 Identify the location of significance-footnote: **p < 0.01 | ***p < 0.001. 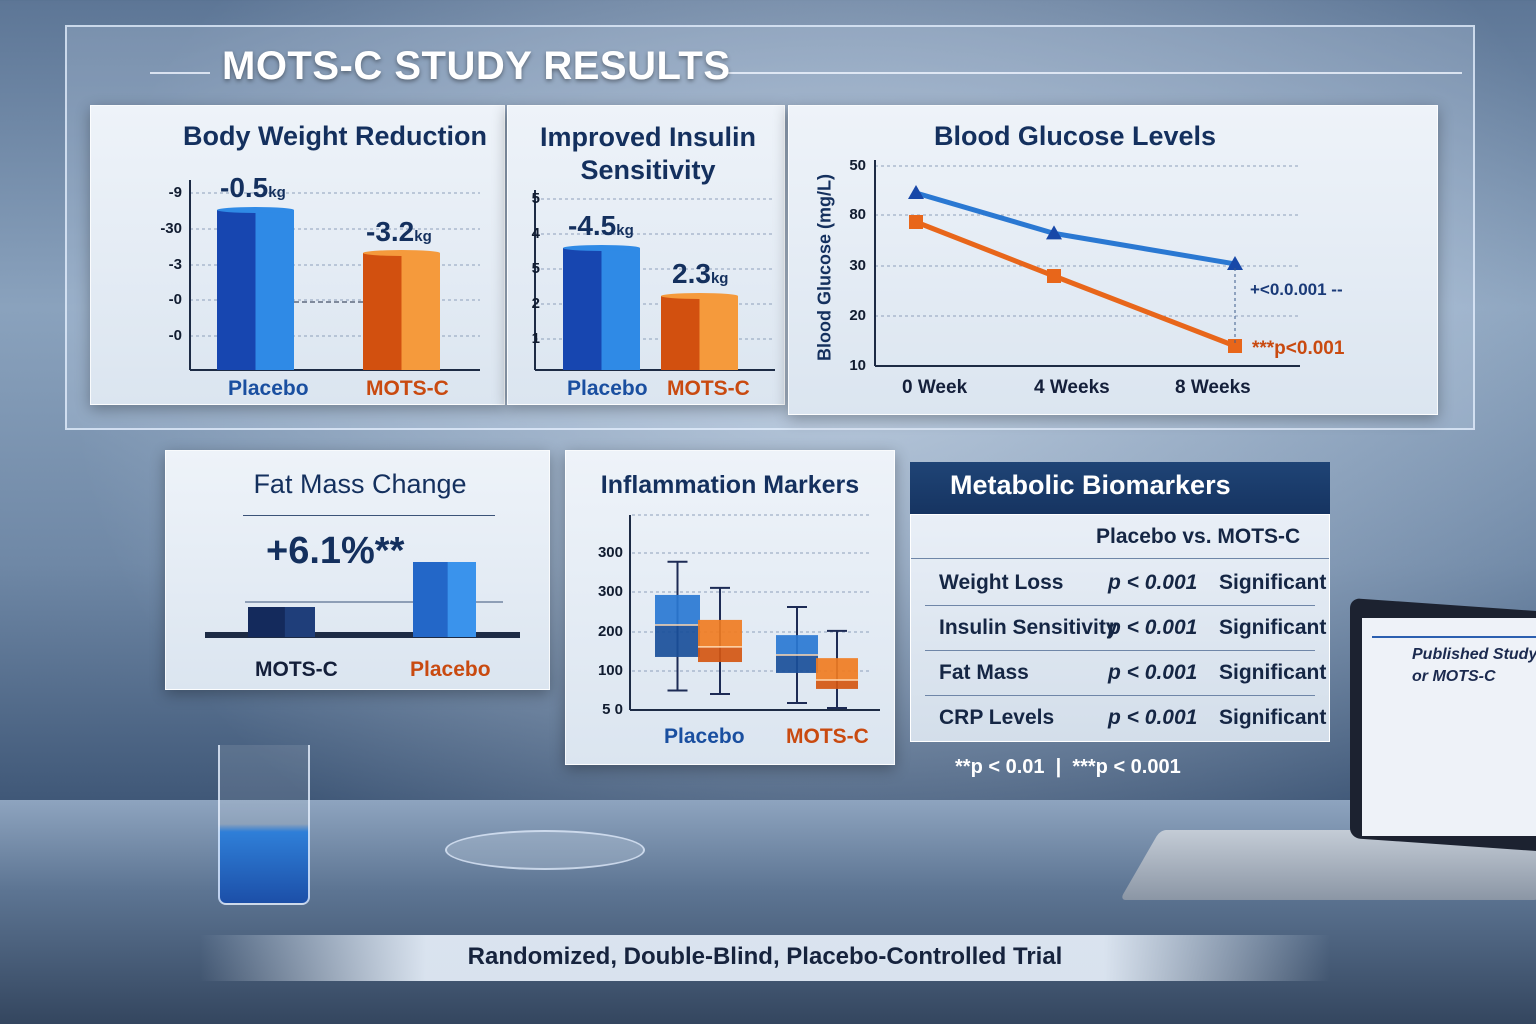
(1068, 767).